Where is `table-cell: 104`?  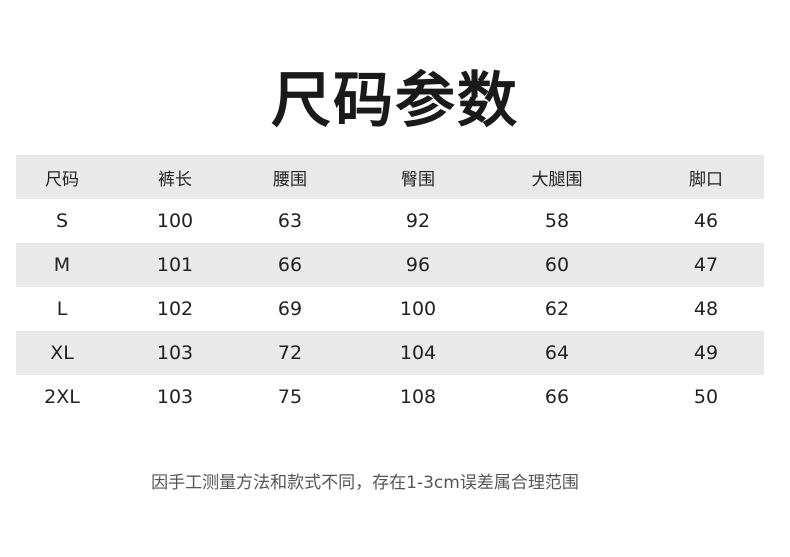
table-cell: 104 is located at coordinates (418, 353).